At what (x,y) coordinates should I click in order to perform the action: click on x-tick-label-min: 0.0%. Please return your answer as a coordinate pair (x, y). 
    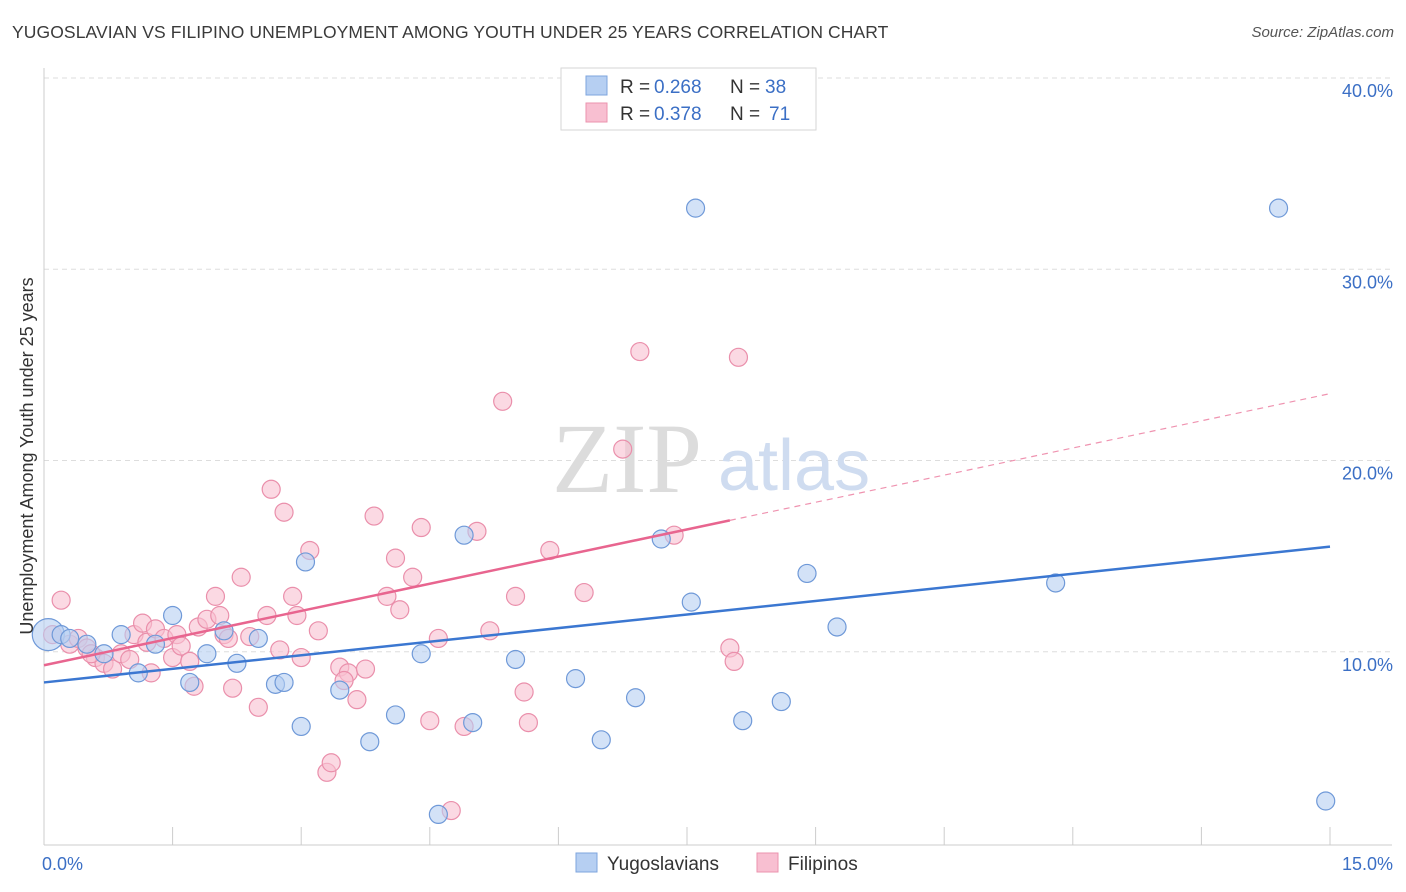
    Looking at the image, I should click on (62, 864).